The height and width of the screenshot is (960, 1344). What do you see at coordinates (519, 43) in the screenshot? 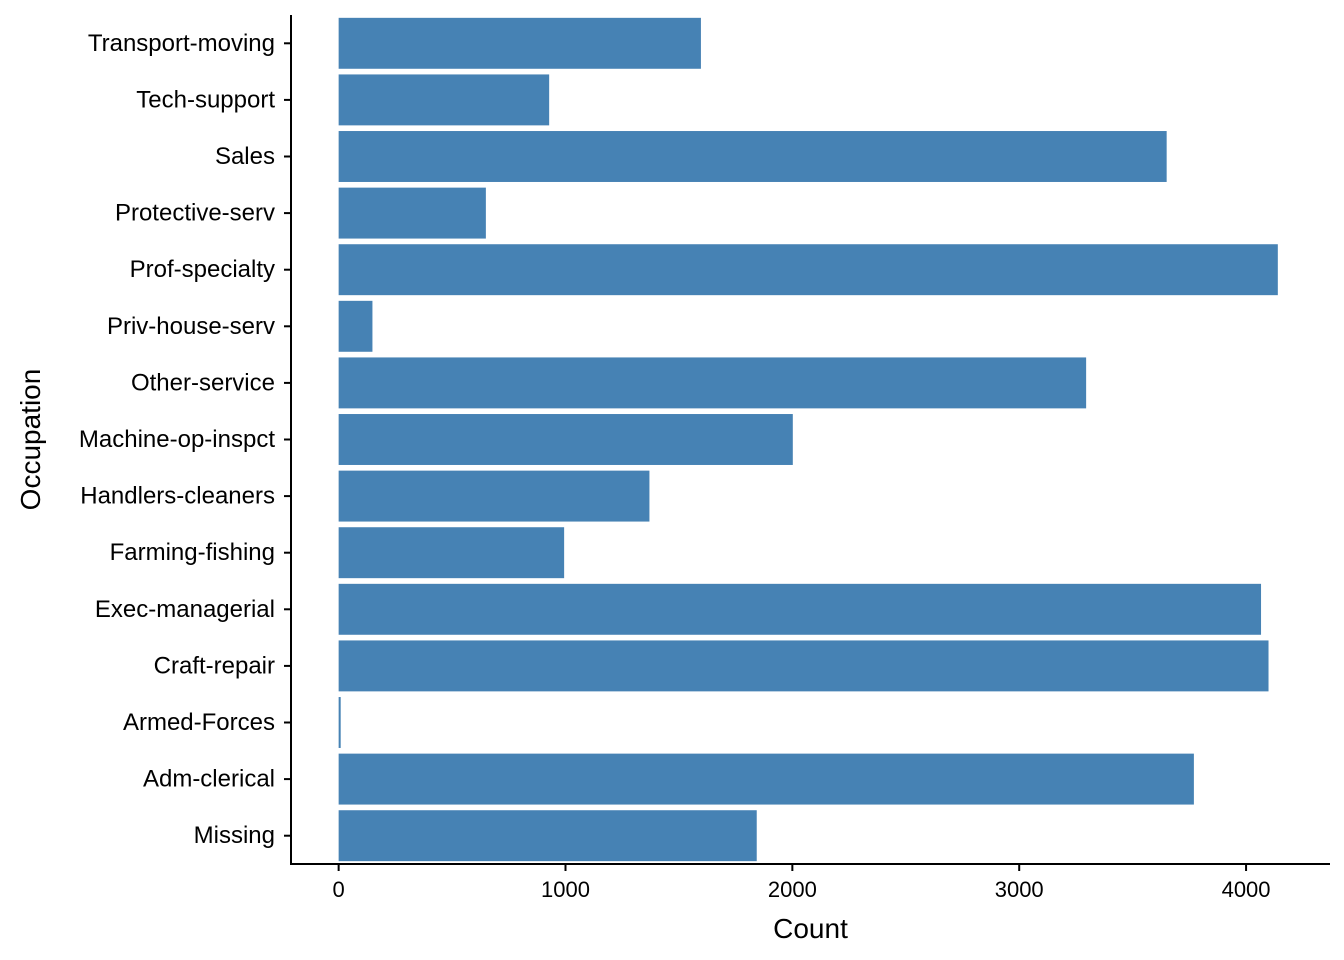
I see `bar-transport-moving` at bounding box center [519, 43].